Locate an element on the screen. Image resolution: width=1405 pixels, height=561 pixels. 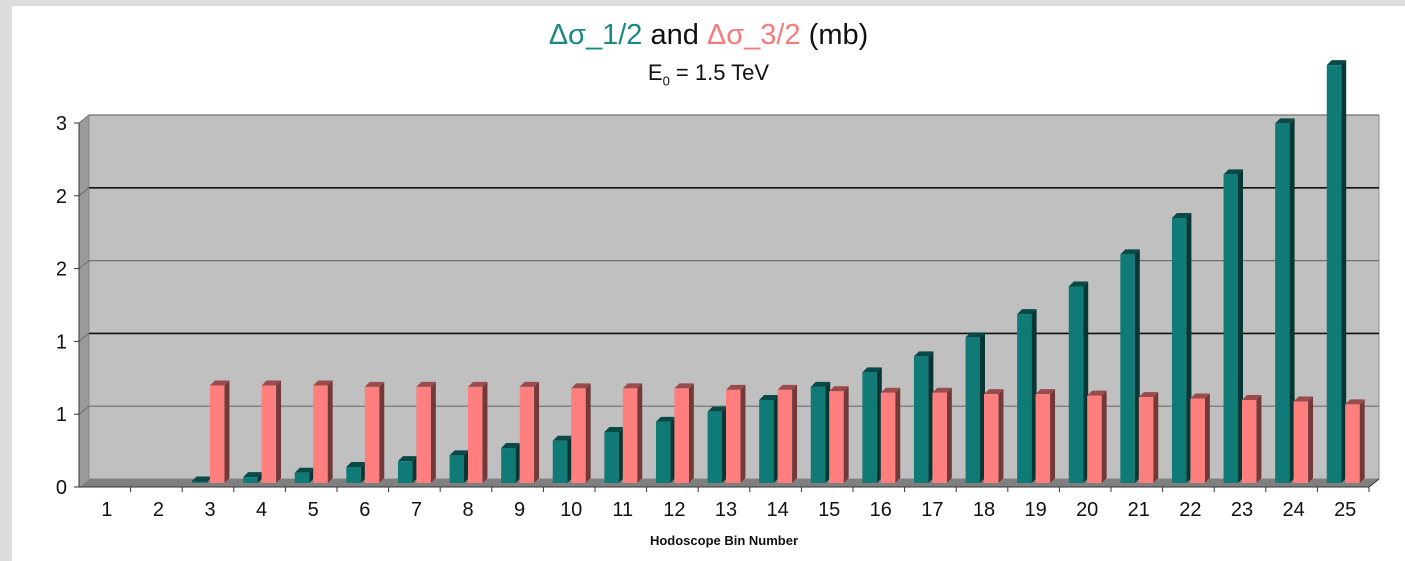
title-part-2: Δσ_3/2 is located at coordinates (753, 35).